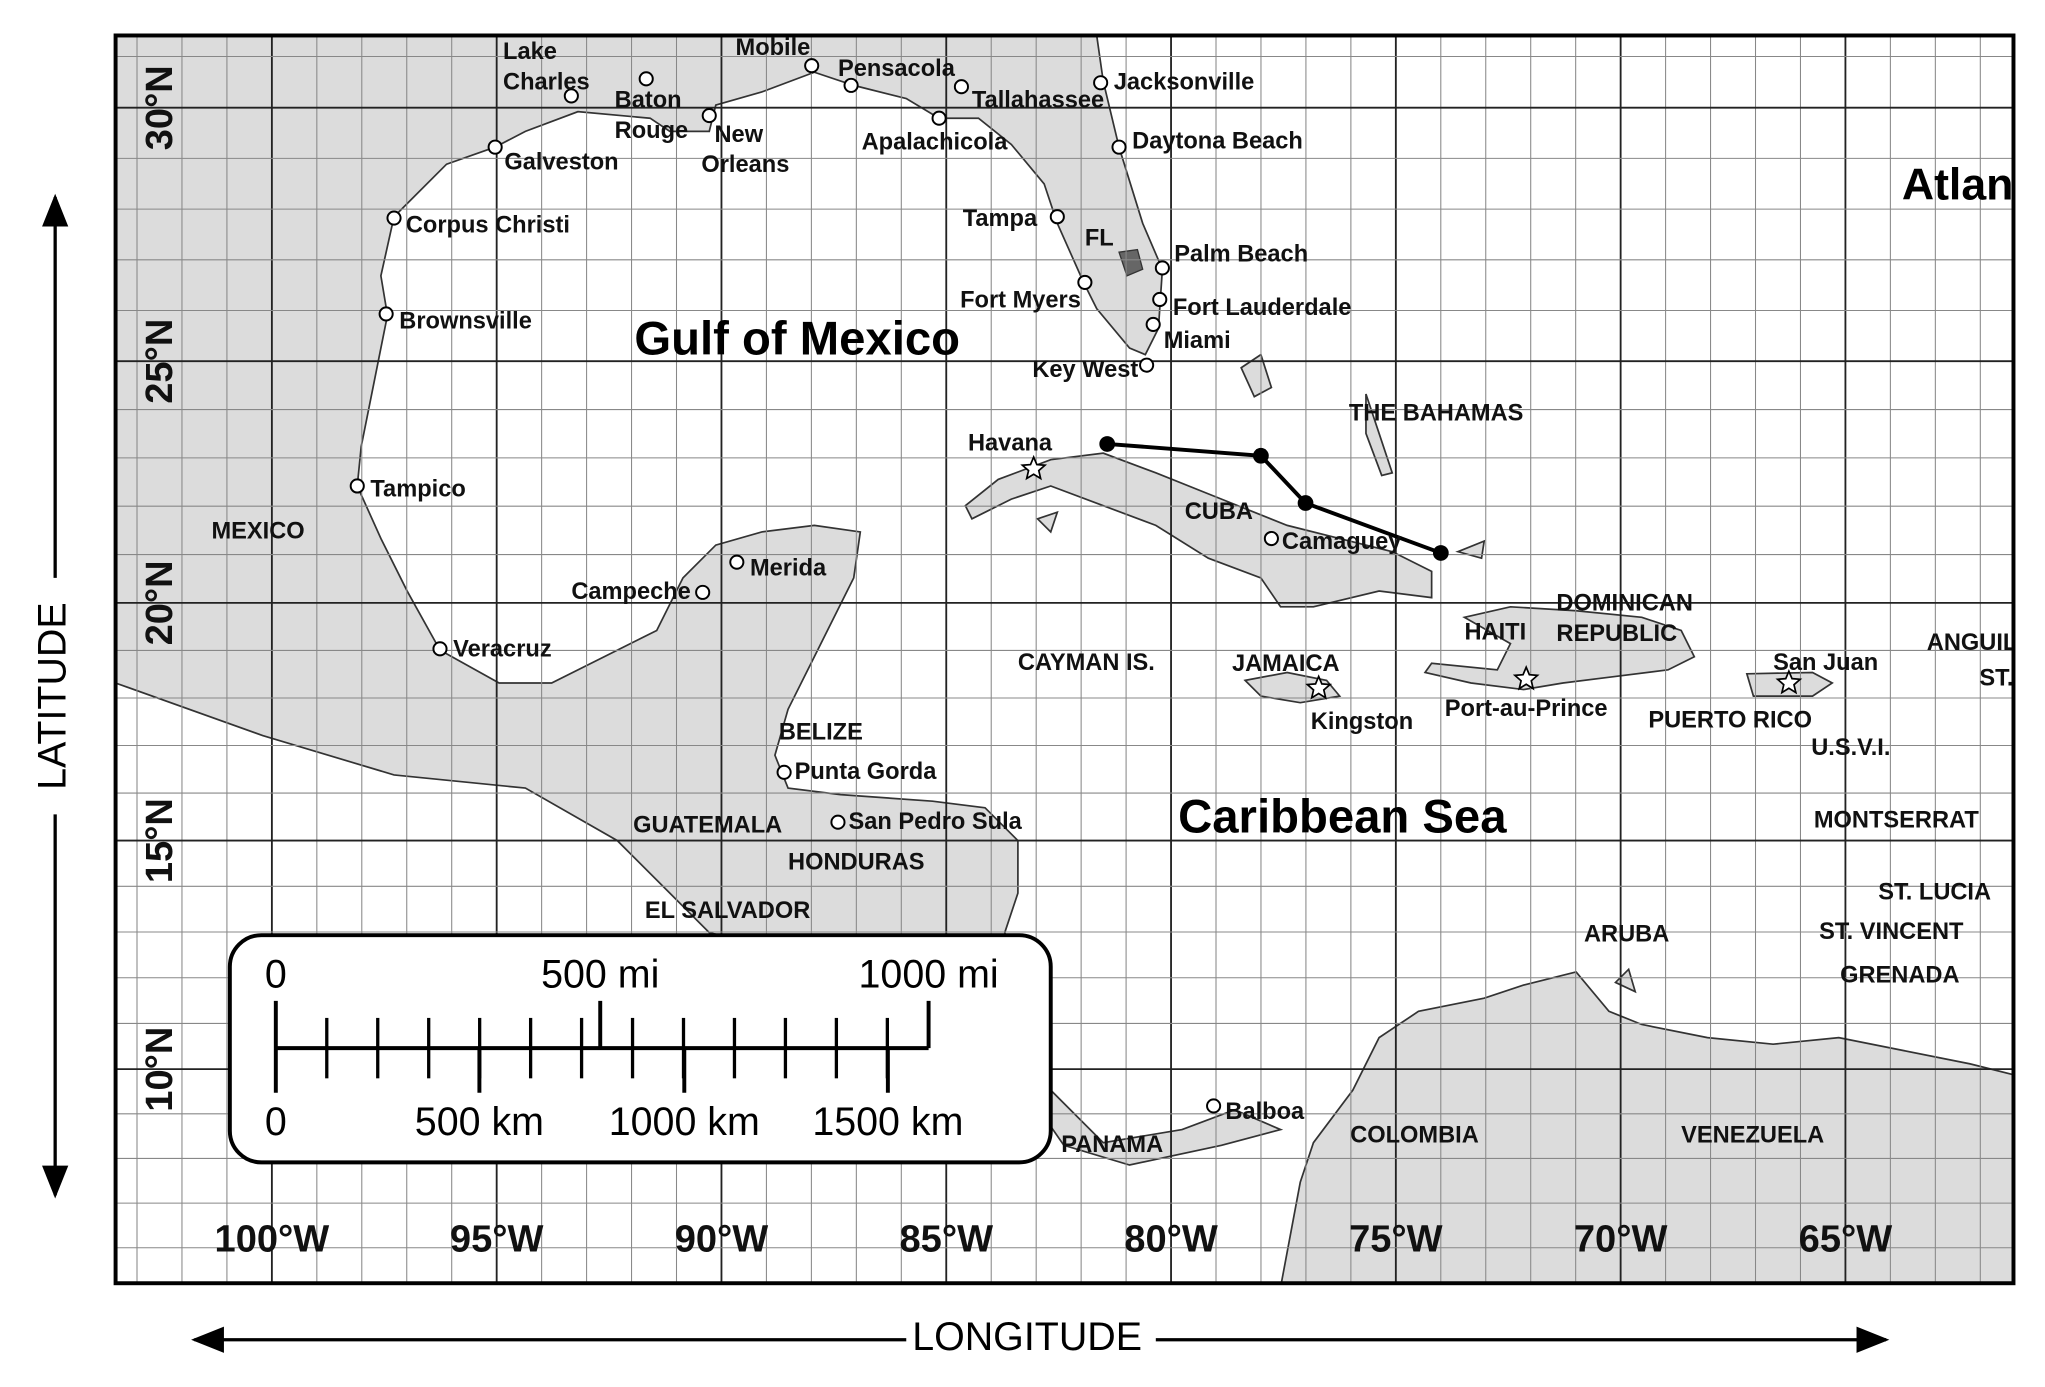 Image resolution: width=2045 pixels, height=1387 pixels. Describe the element at coordinates (1342, 542) in the screenshot. I see `city-label: Camaguey` at that location.